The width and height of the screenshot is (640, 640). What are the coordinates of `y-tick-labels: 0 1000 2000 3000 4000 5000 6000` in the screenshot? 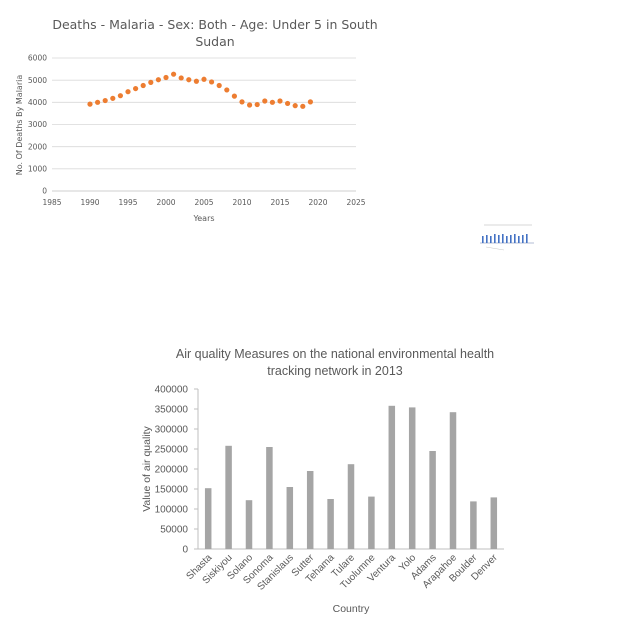 It's located at (37, 125).